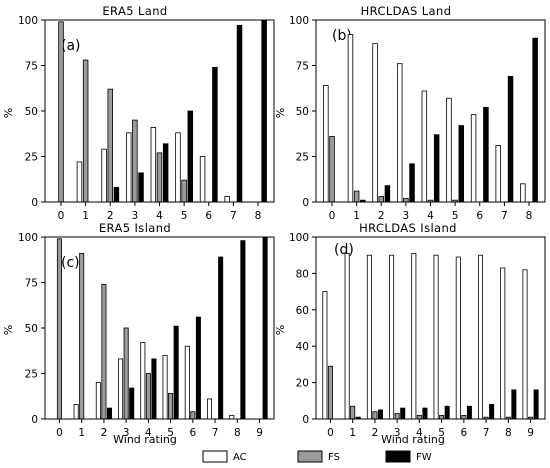 Image resolution: width=550 pixels, height=468 pixels. What do you see at coordinates (302, 384) in the screenshot?
I see `y-tick-label: 20` at bounding box center [302, 384].